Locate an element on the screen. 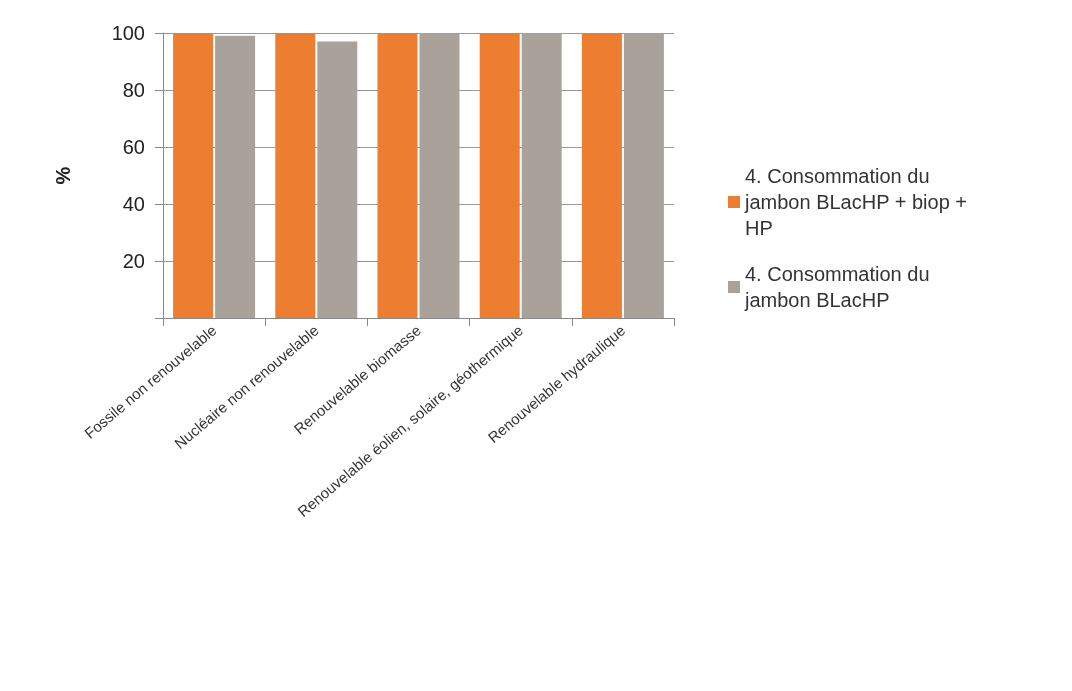 This screenshot has width=1072, height=691. y-axis-title: % is located at coordinates (63, 175).